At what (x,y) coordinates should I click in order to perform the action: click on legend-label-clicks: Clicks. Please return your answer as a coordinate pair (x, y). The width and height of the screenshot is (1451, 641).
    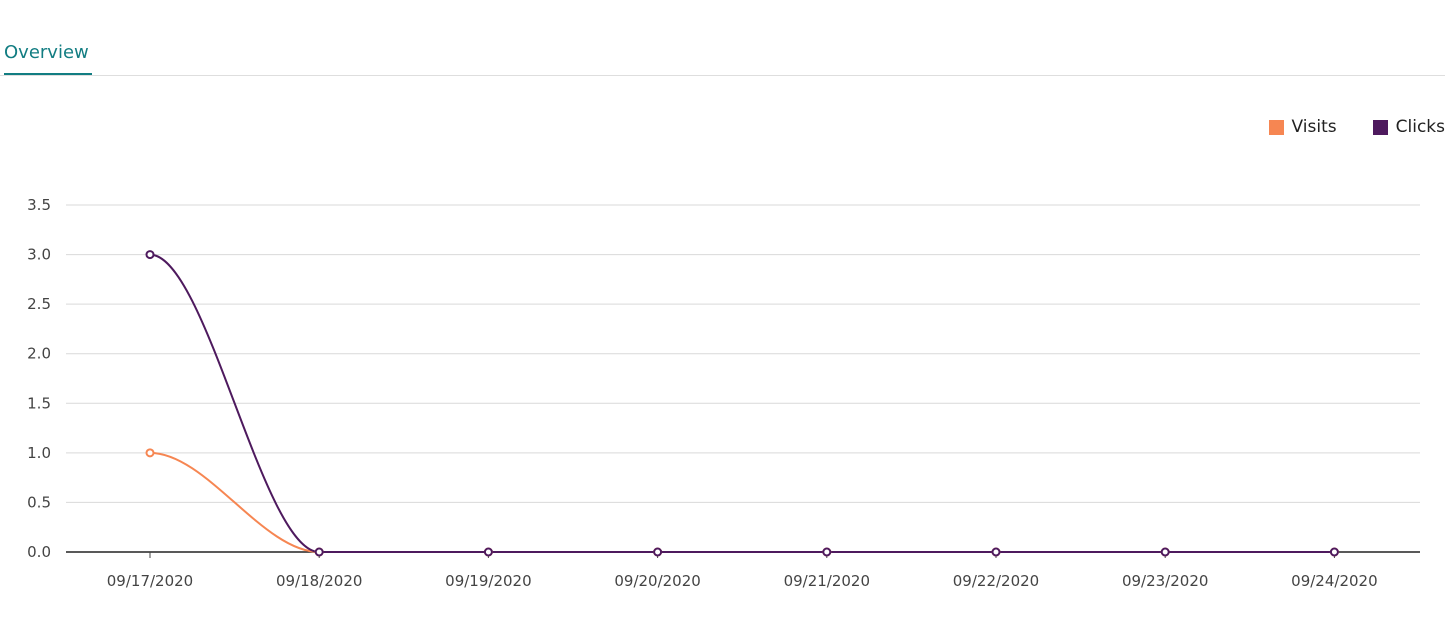
    Looking at the image, I should click on (1420, 127).